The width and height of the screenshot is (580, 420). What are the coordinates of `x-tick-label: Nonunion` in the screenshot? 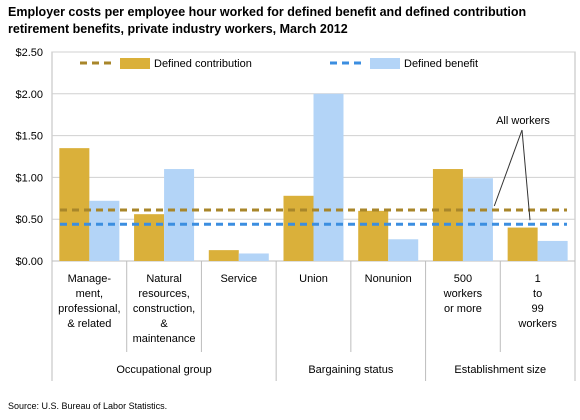 It's located at (388, 279).